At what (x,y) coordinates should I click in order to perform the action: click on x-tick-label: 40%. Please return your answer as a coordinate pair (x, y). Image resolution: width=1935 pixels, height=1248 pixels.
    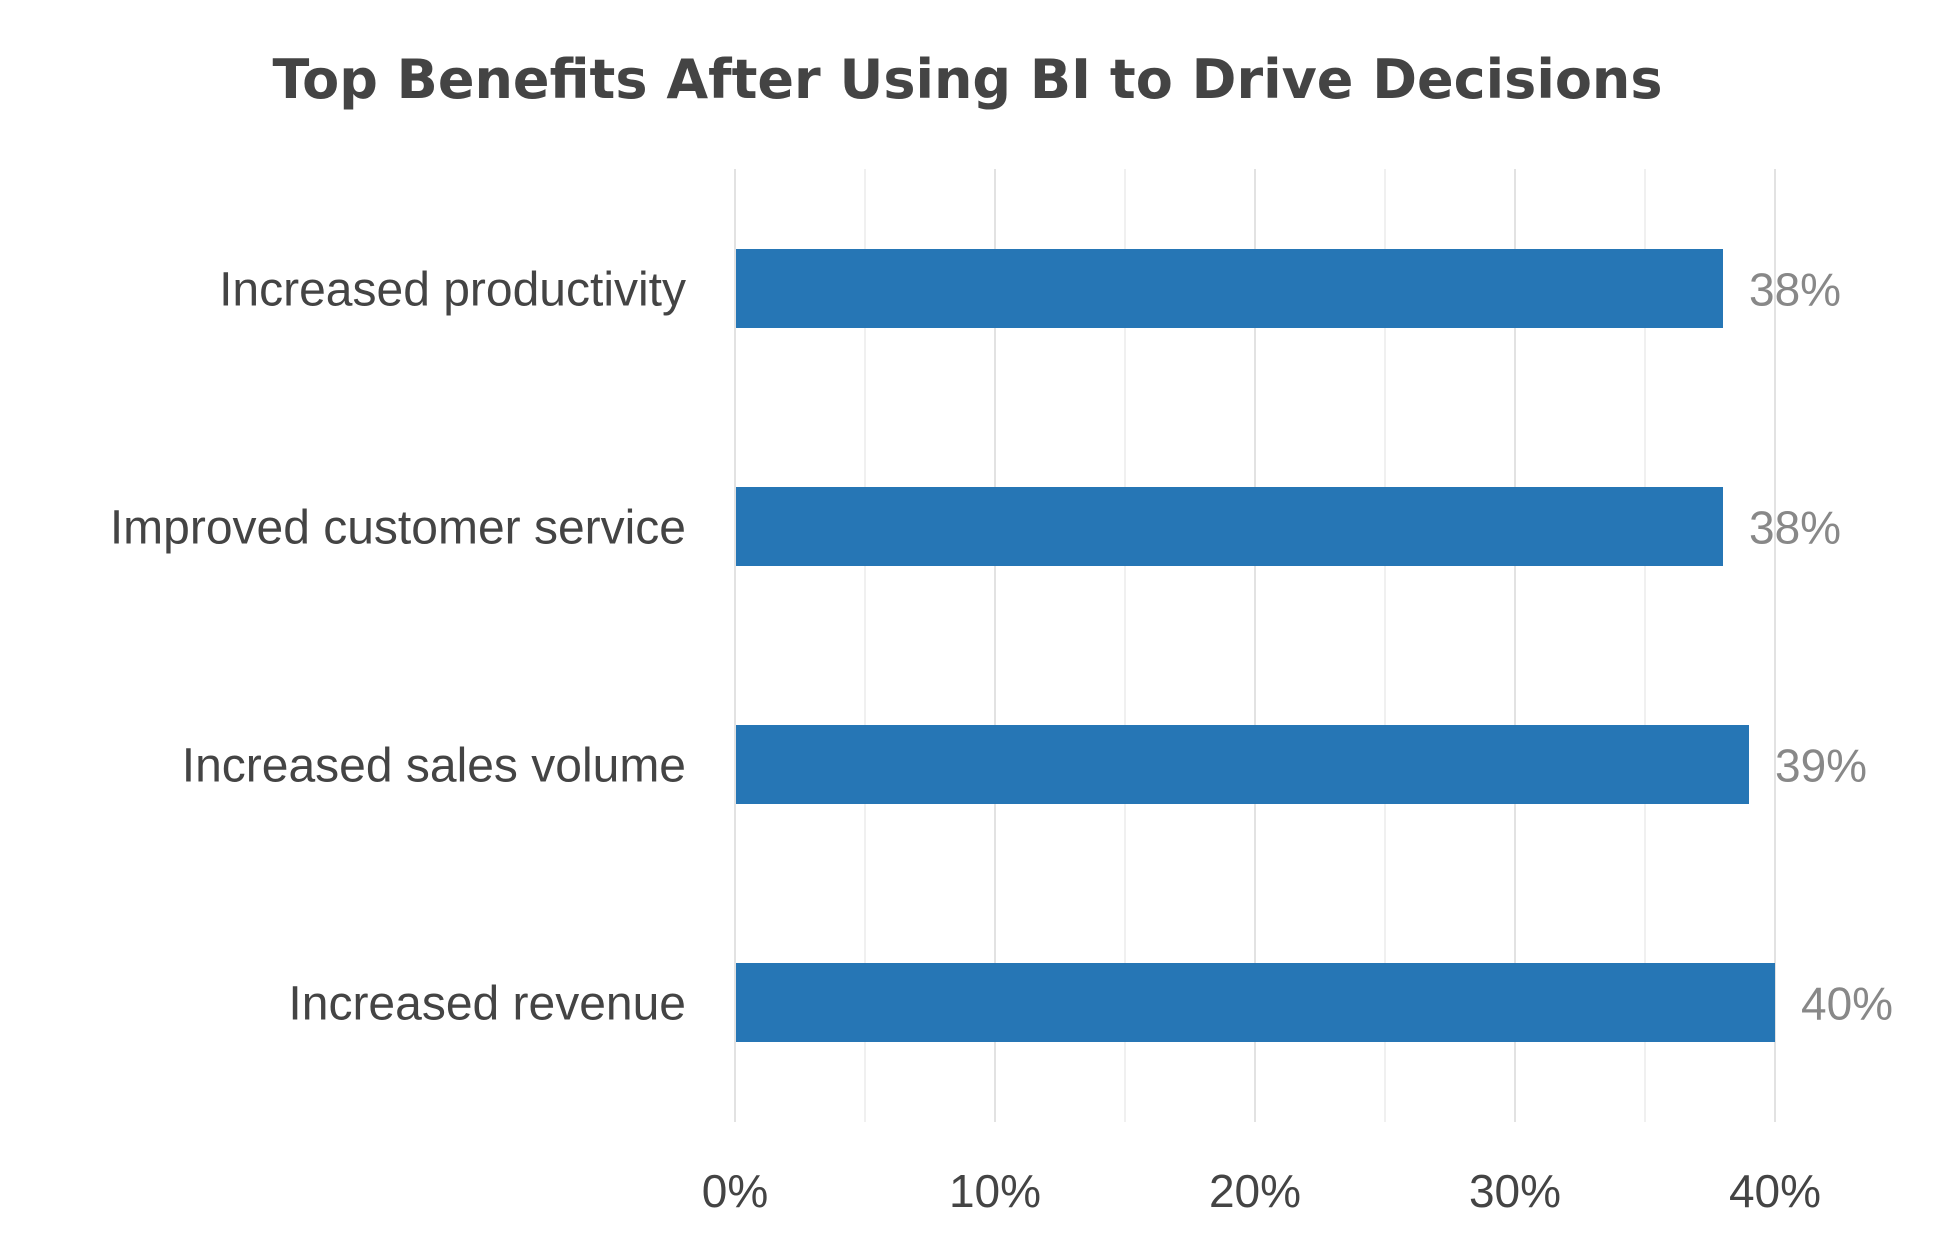
    Looking at the image, I should click on (1775, 1191).